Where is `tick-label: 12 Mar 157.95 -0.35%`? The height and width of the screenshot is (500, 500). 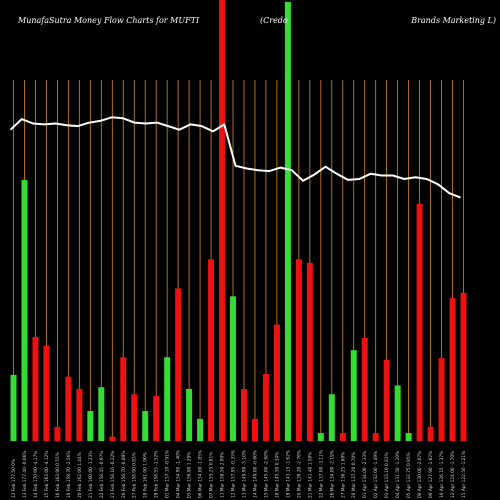
tick-label: 12 Mar 157.95 -0.35% is located at coordinates (234, 474).